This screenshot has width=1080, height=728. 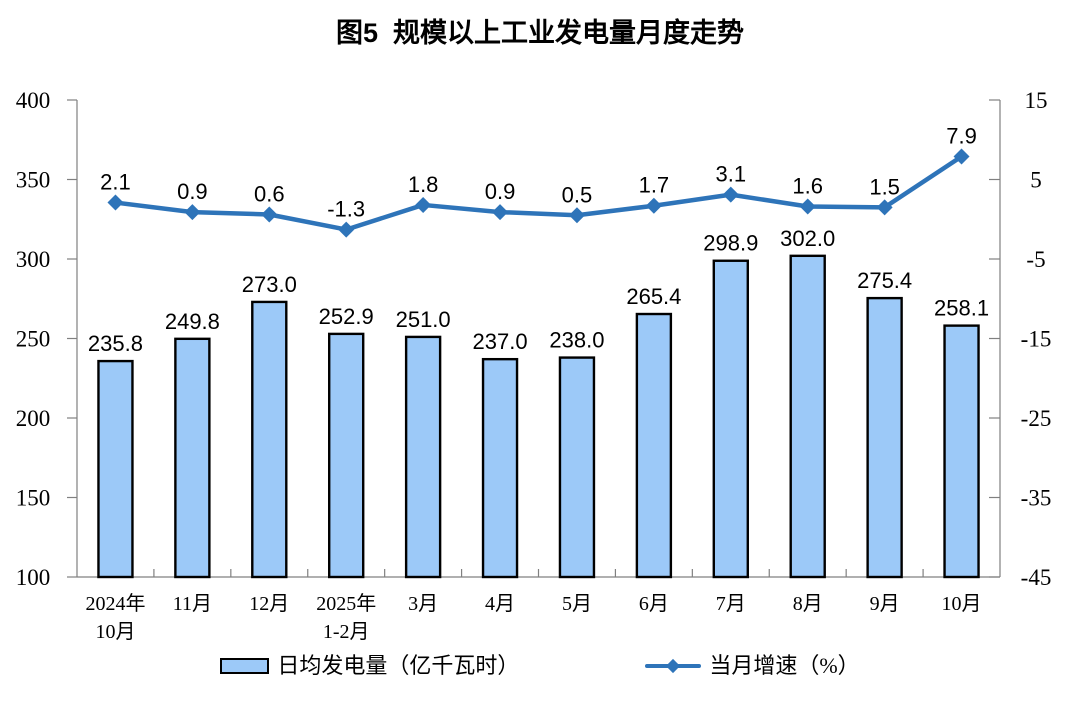 What do you see at coordinates (884, 186) in the screenshot?
I see `line-data-label: 1.5` at bounding box center [884, 186].